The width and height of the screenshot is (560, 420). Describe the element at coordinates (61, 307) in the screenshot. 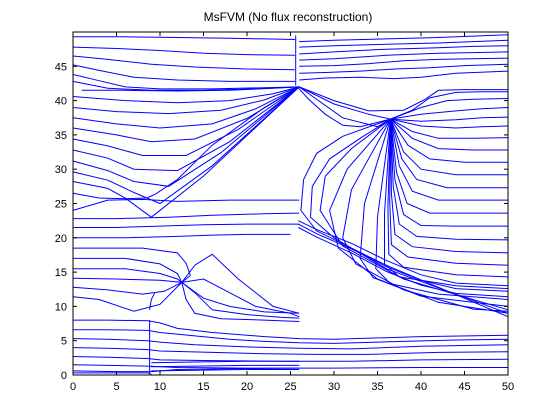

I see `y-tick-label: 10` at that location.